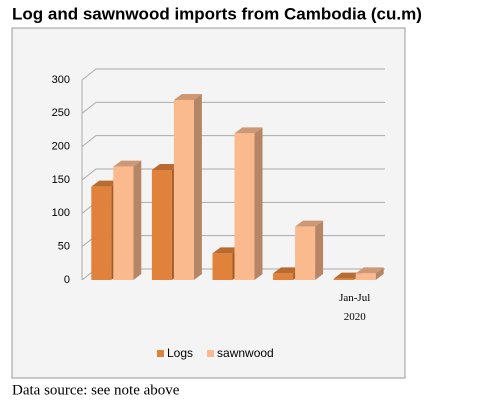 The width and height of the screenshot is (495, 411). Describe the element at coordinates (354, 307) in the screenshot. I see `x-tick-label: Jan-Jul 2020` at that location.